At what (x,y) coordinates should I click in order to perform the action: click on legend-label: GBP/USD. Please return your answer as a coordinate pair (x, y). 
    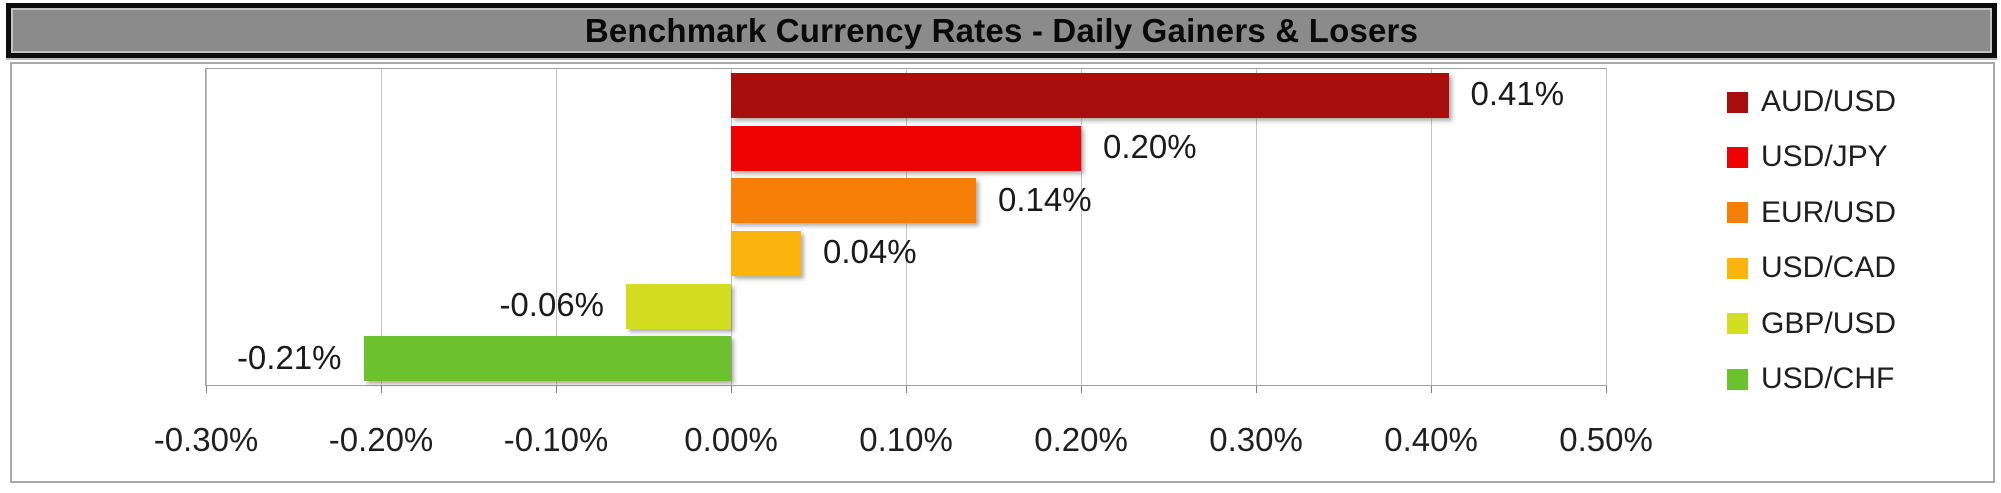
    Looking at the image, I should click on (1829, 323).